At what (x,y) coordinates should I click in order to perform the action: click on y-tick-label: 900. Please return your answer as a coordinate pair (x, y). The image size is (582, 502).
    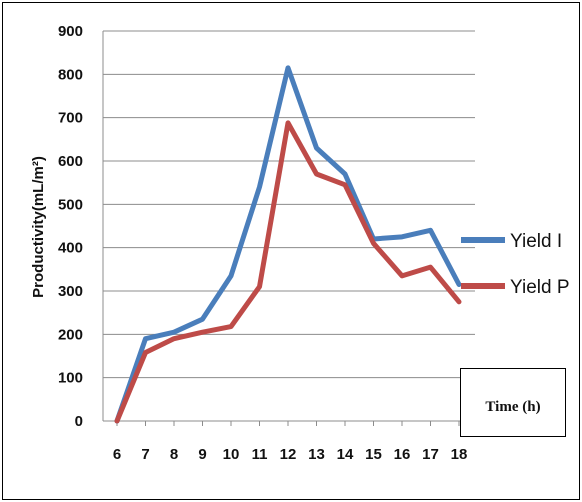
    Looking at the image, I should click on (70, 31).